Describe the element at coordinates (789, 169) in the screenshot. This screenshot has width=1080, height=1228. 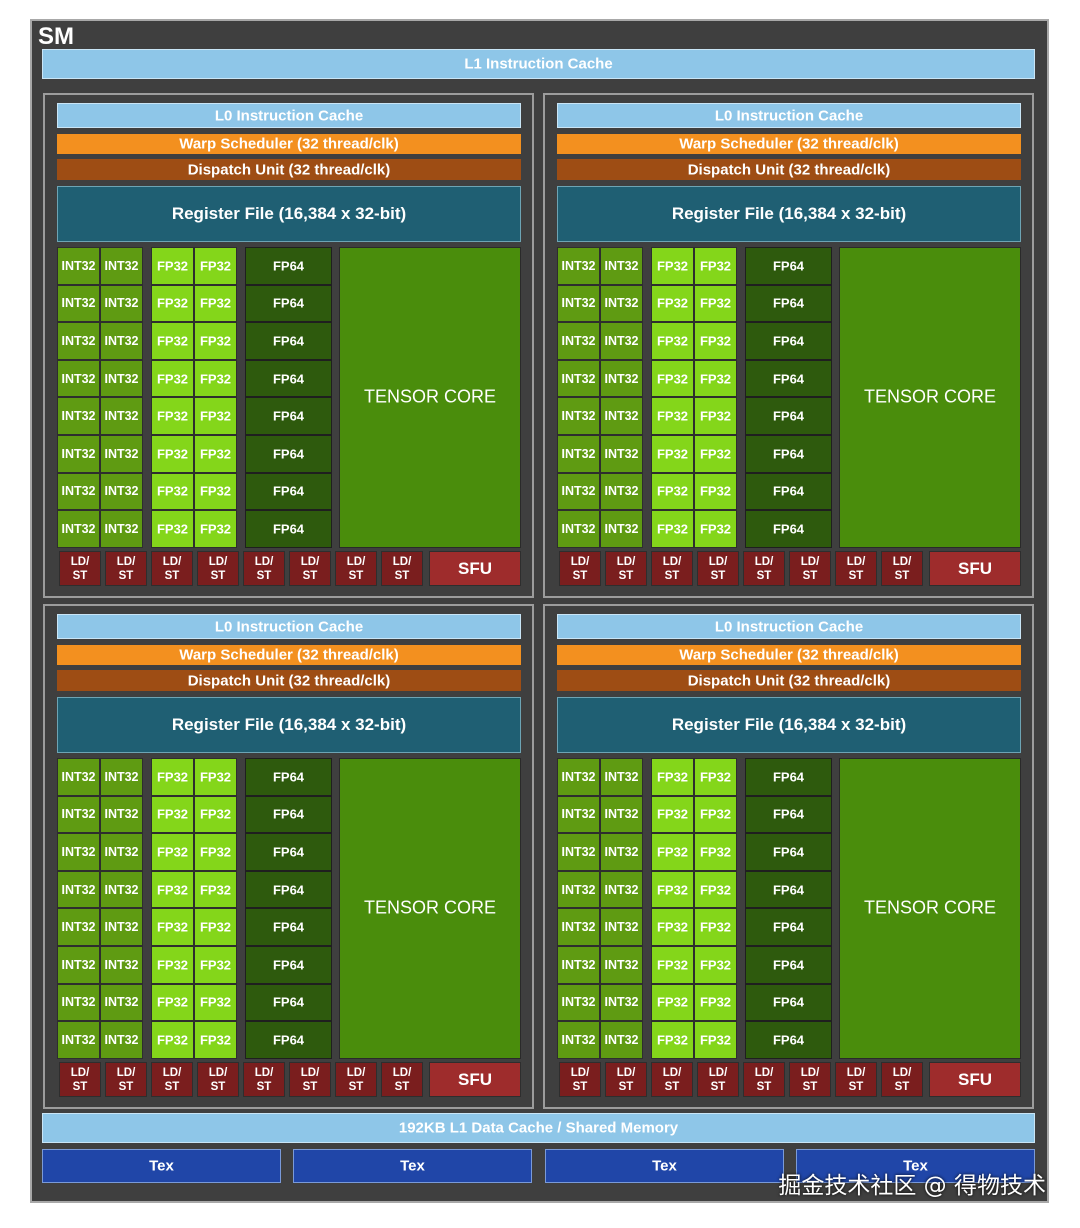
I see `dispatch-unit: Dispatch Unit (32 thread/clk)` at that location.